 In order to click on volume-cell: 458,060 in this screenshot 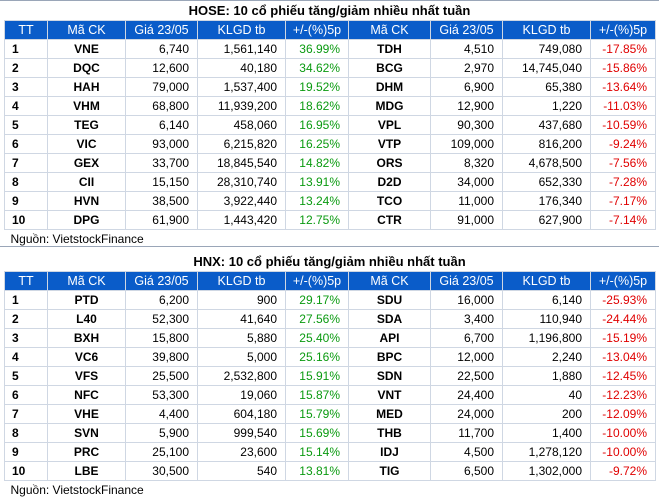, I will do `click(242, 125)`.